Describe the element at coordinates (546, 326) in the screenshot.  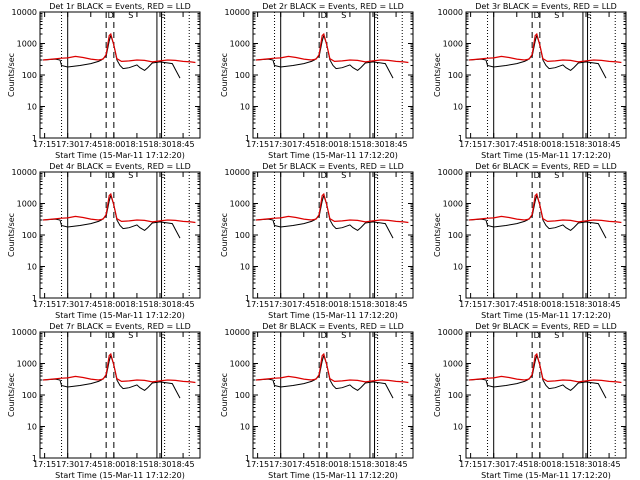
I see `plot-title: Det 9r BLACK = Events, RED = LLD` at that location.